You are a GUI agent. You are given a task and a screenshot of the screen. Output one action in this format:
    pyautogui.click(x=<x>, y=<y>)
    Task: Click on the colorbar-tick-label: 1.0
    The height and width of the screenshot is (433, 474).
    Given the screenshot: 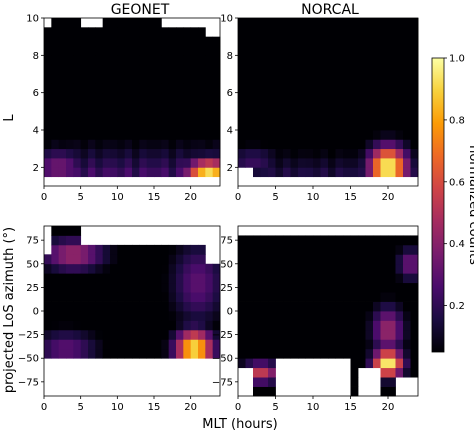 What is the action you would take?
    pyautogui.click(x=457, y=59)
    